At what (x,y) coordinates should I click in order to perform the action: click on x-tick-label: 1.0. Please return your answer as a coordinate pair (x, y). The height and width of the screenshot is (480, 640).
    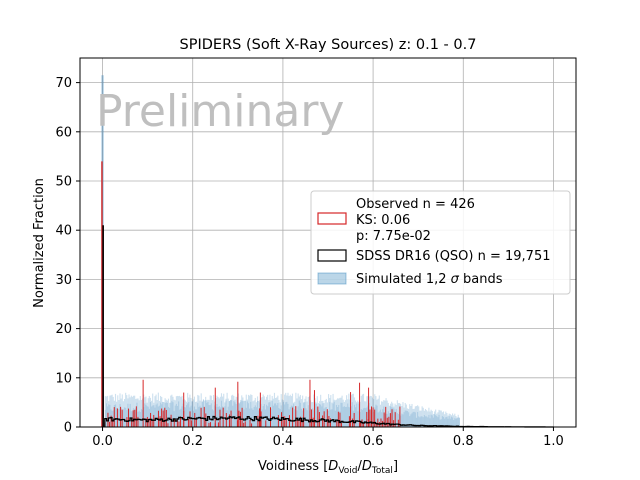
    Looking at the image, I should click on (553, 441).